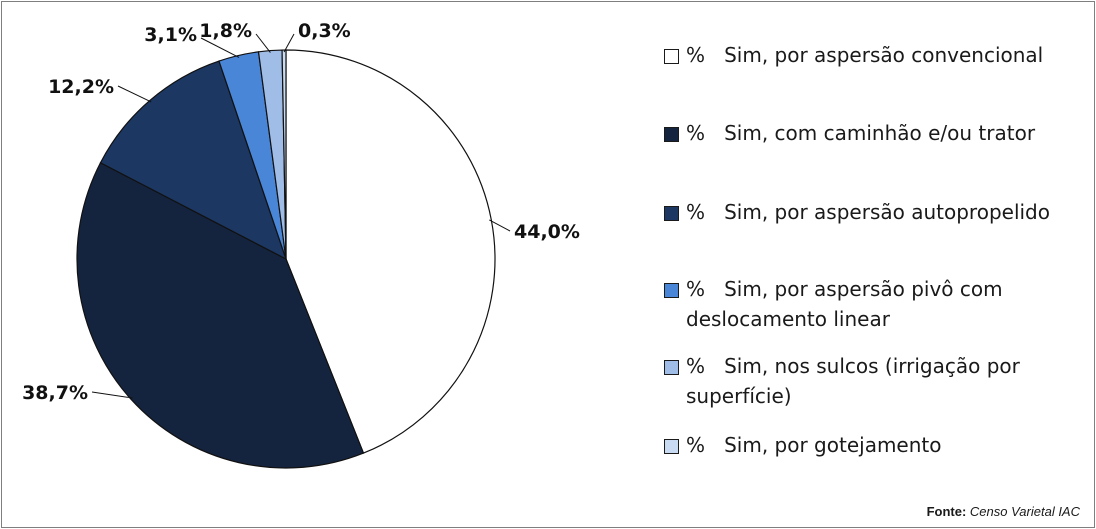 Image resolution: width=1096 pixels, height=529 pixels. Describe the element at coordinates (814, 445) in the screenshot. I see `legend-label: % Sim, por gotejamento` at that location.